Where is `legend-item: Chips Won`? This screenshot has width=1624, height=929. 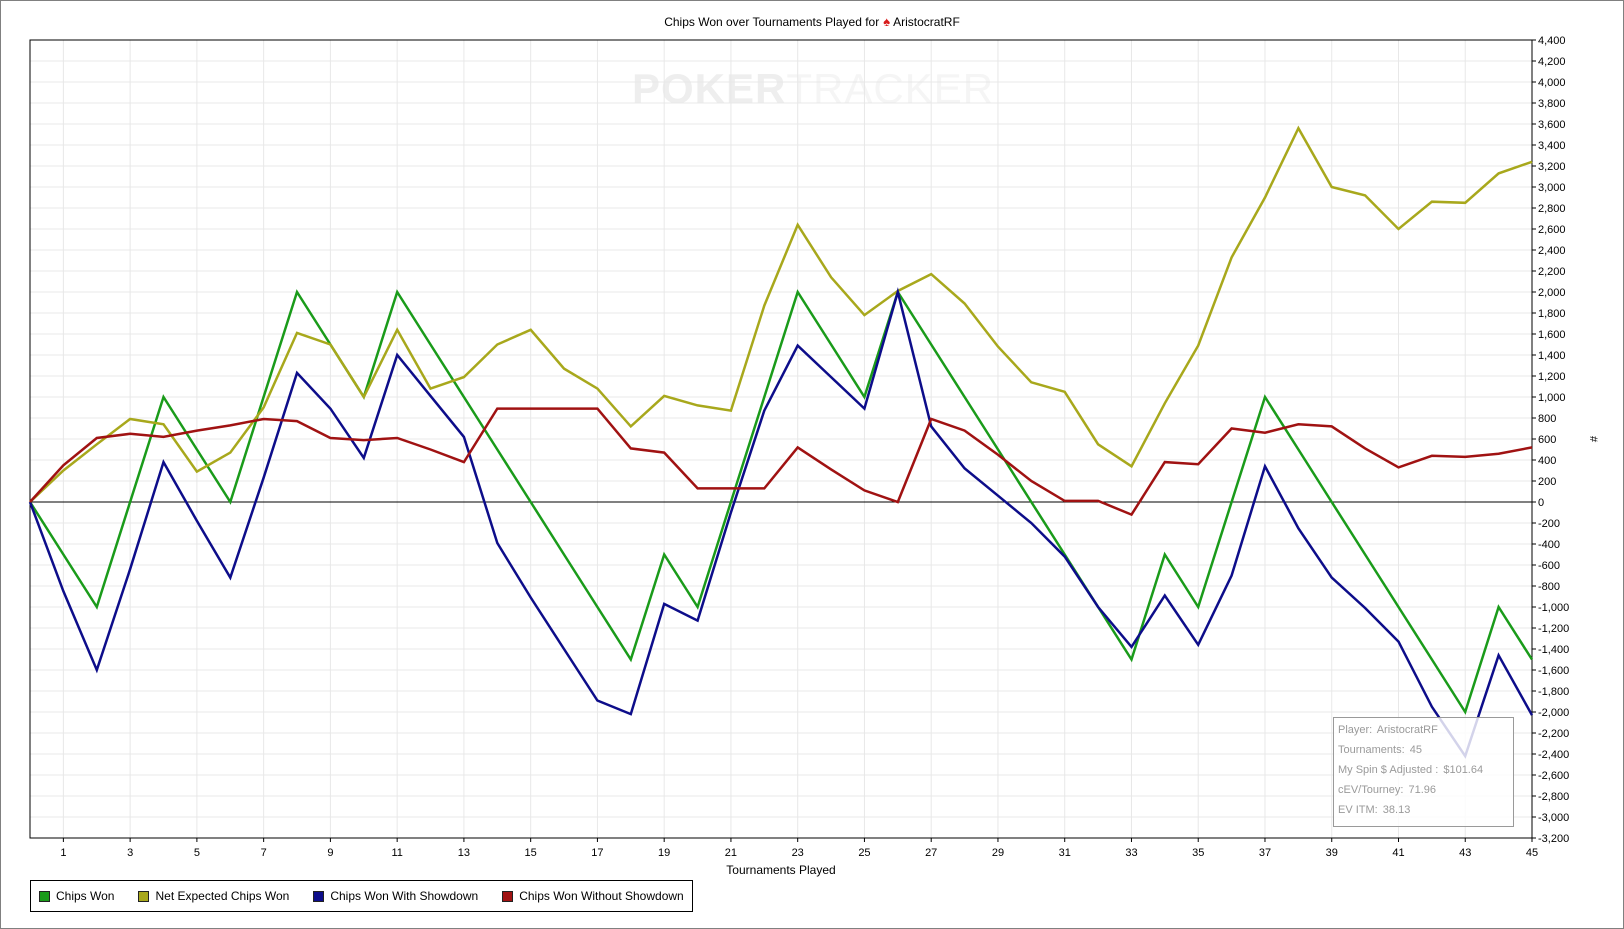 legend-item: Chips Won is located at coordinates (76, 896).